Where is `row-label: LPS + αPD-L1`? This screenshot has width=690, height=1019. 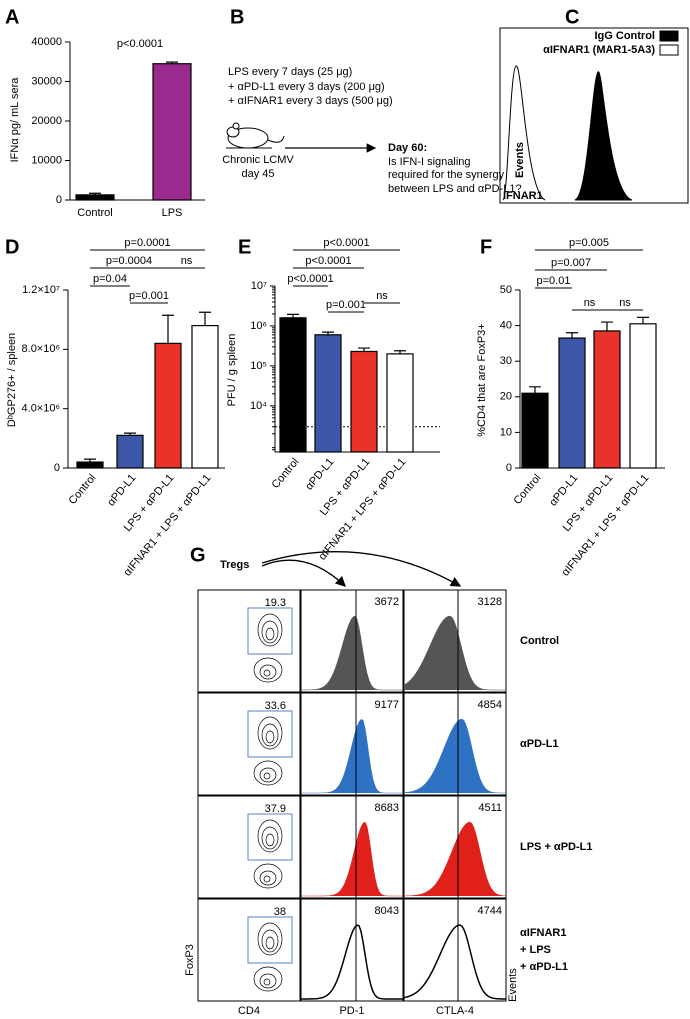
row-label: LPS + αPD-L1 is located at coordinates (556, 847).